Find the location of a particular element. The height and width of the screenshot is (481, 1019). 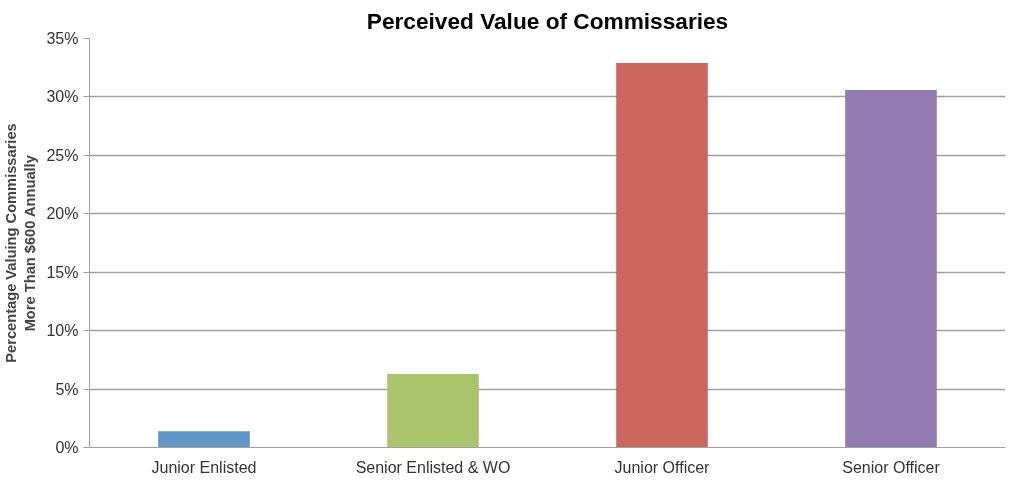

y-tick-label: 35% is located at coordinates (62, 38).